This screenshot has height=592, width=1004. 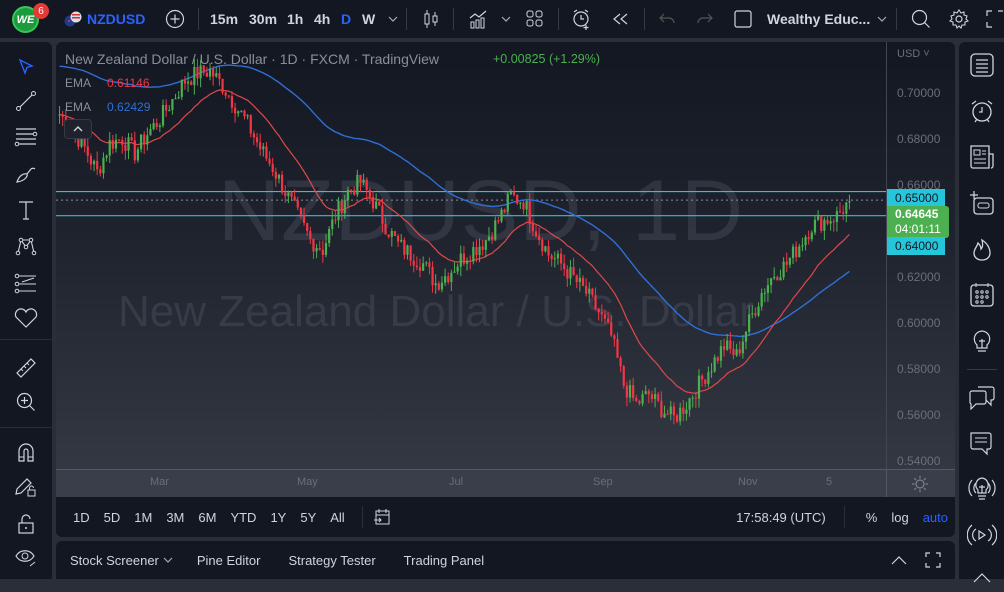 What do you see at coordinates (295, 19) in the screenshot?
I see `interval-1h: 1h` at bounding box center [295, 19].